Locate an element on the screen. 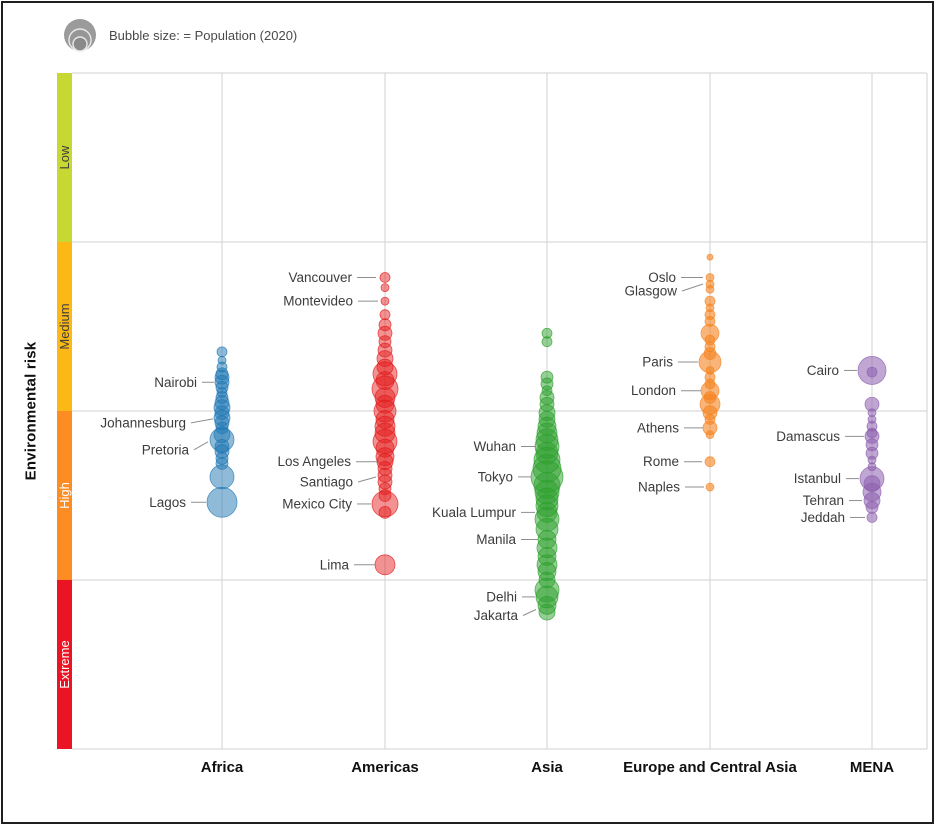  city-label-santiago: Santiago is located at coordinates (326, 481).